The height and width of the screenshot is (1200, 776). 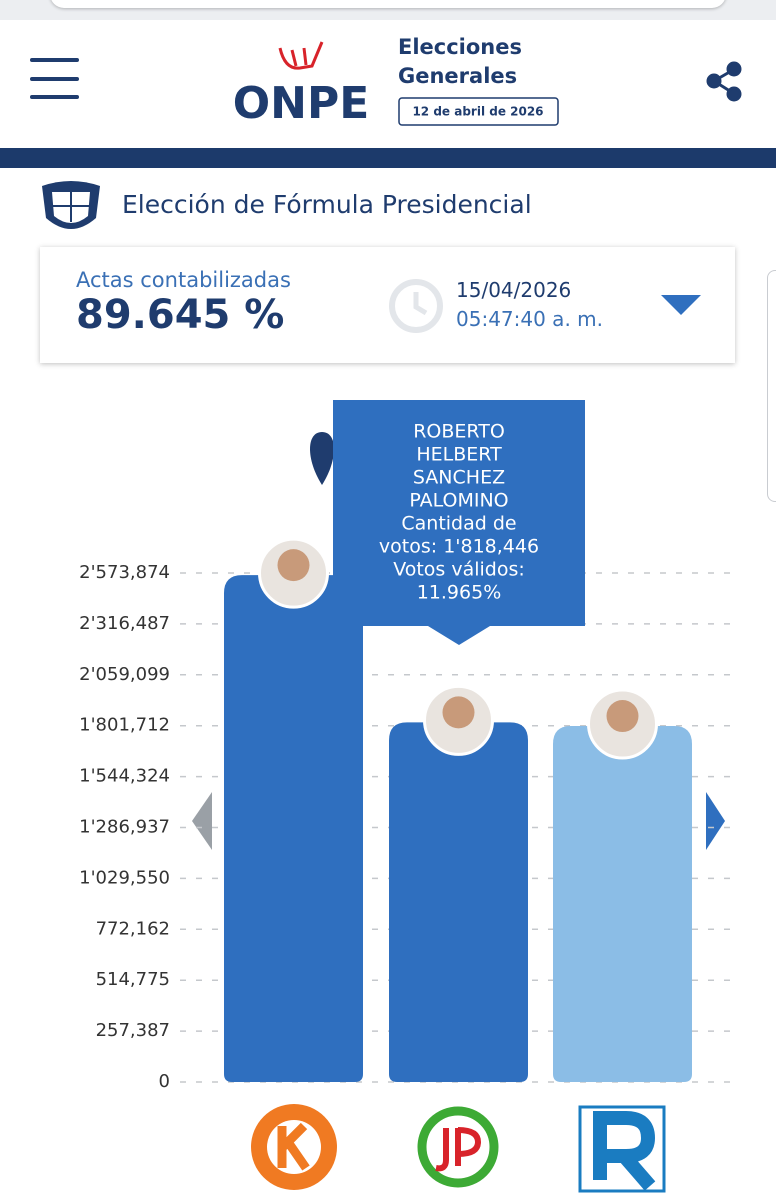 I want to click on summary-value: 89.645 %, so click(x=180, y=315).